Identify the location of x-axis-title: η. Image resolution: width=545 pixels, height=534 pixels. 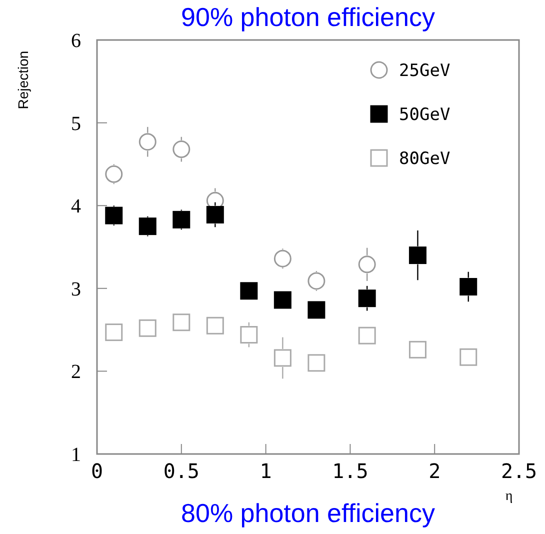
(509, 496).